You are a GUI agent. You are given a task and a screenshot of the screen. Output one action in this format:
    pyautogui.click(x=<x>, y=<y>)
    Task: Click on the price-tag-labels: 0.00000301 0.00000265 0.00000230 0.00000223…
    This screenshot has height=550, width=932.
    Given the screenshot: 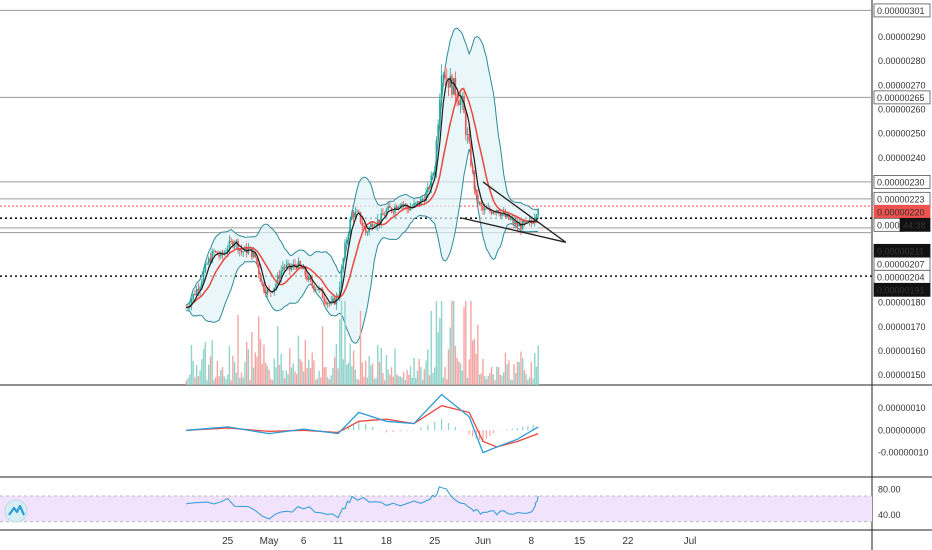 What is the action you would take?
    pyautogui.click(x=902, y=150)
    